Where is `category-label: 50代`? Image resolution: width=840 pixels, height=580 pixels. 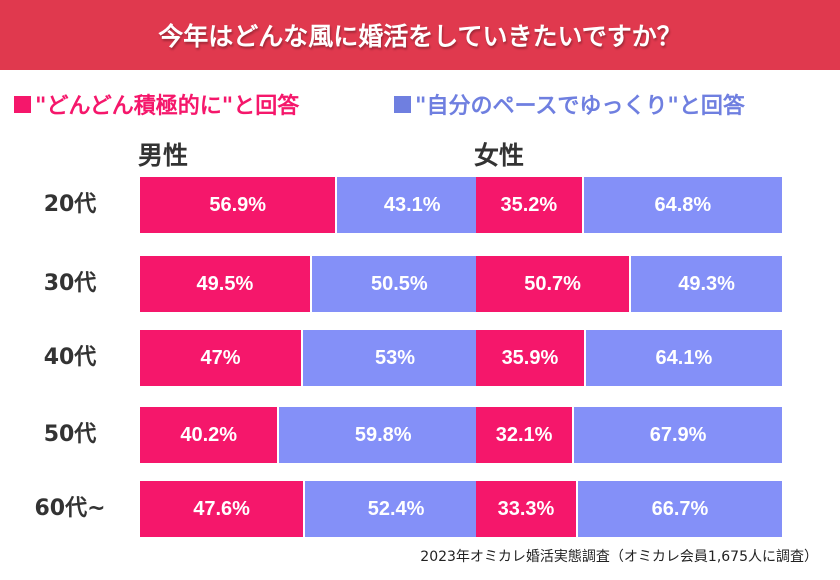 category-label: 50代 is located at coordinates (70, 434).